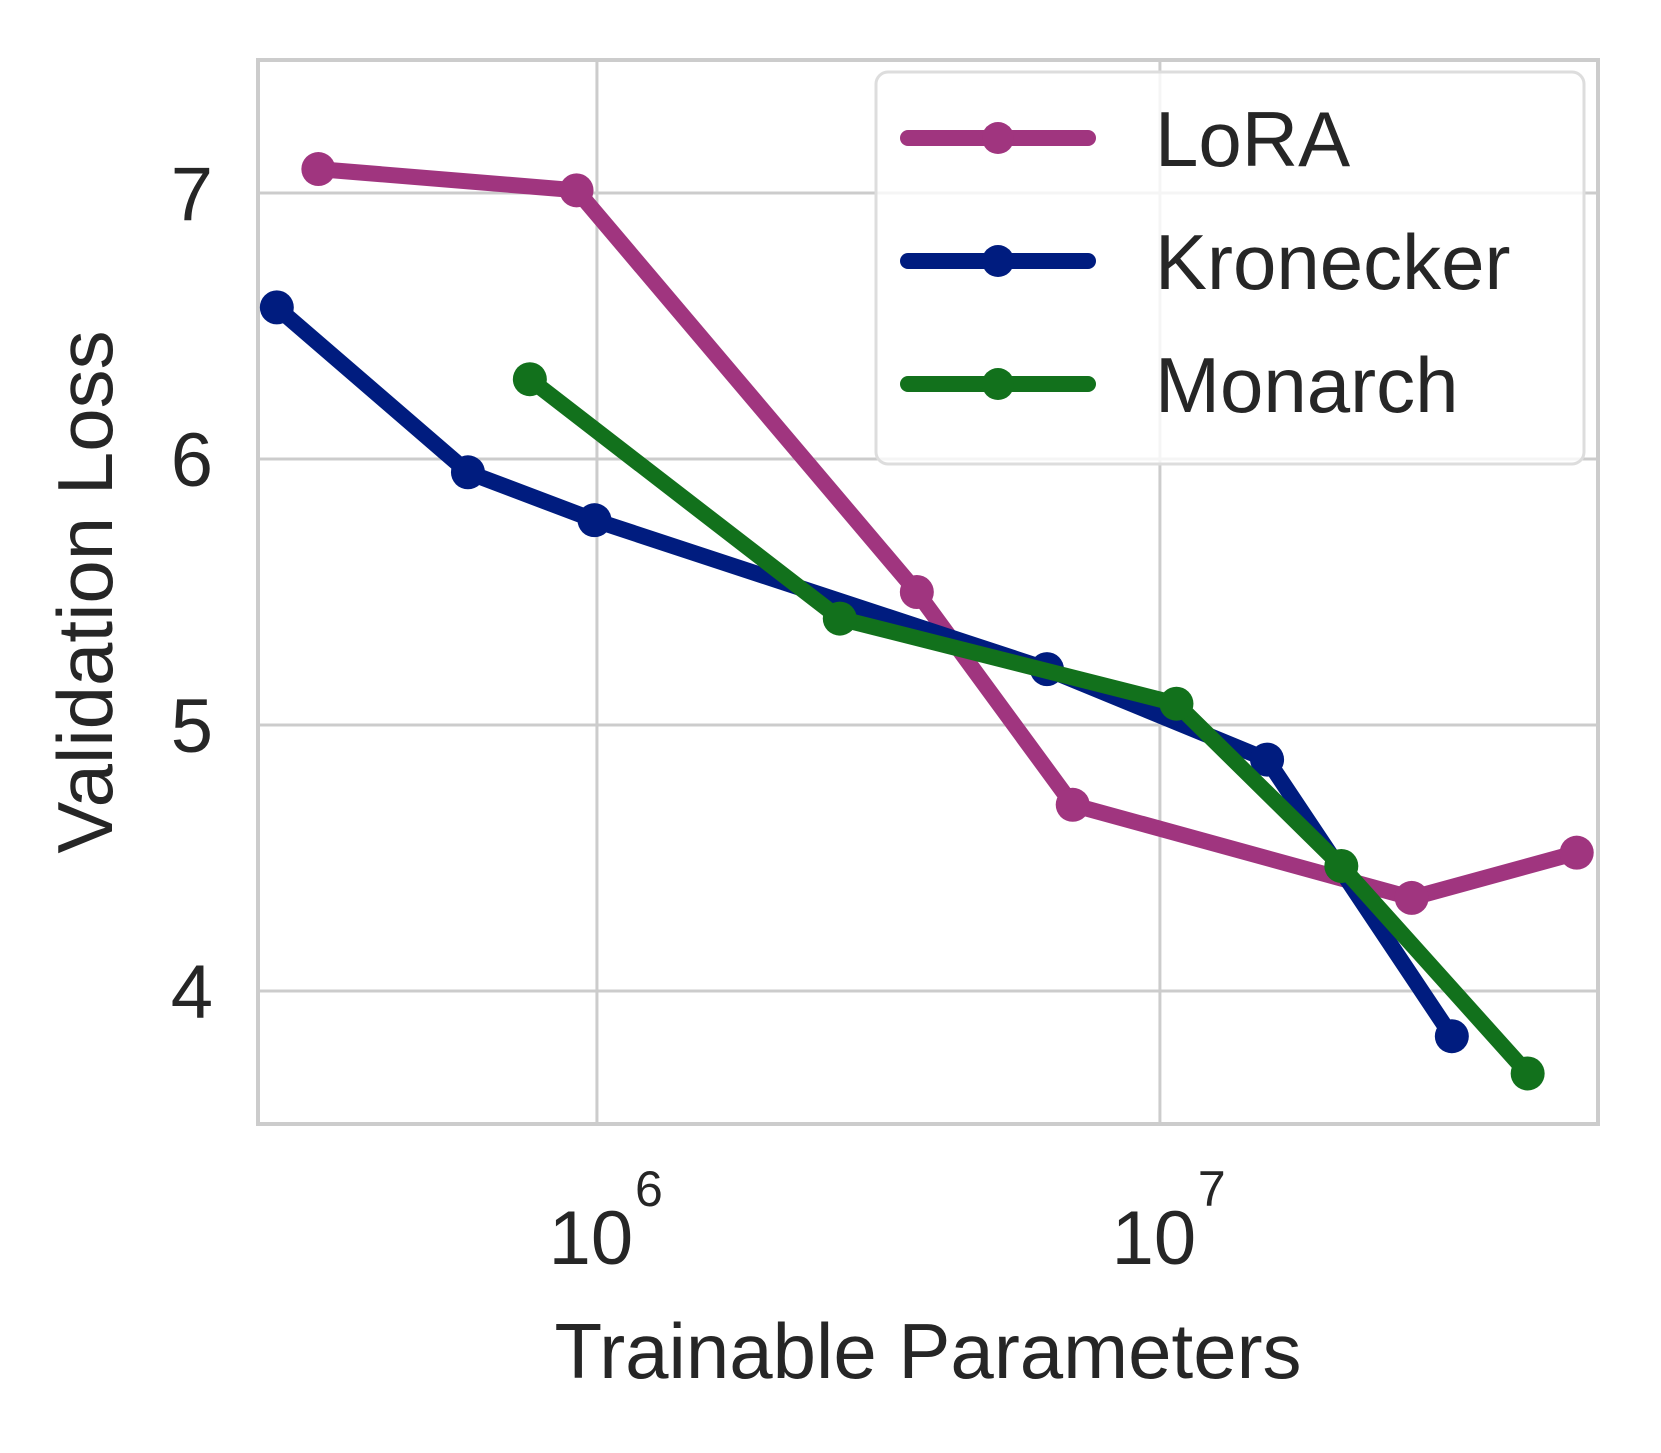 The image size is (1661, 1453). I want to click on y-axis-label: Validation Loss, so click(85, 591).